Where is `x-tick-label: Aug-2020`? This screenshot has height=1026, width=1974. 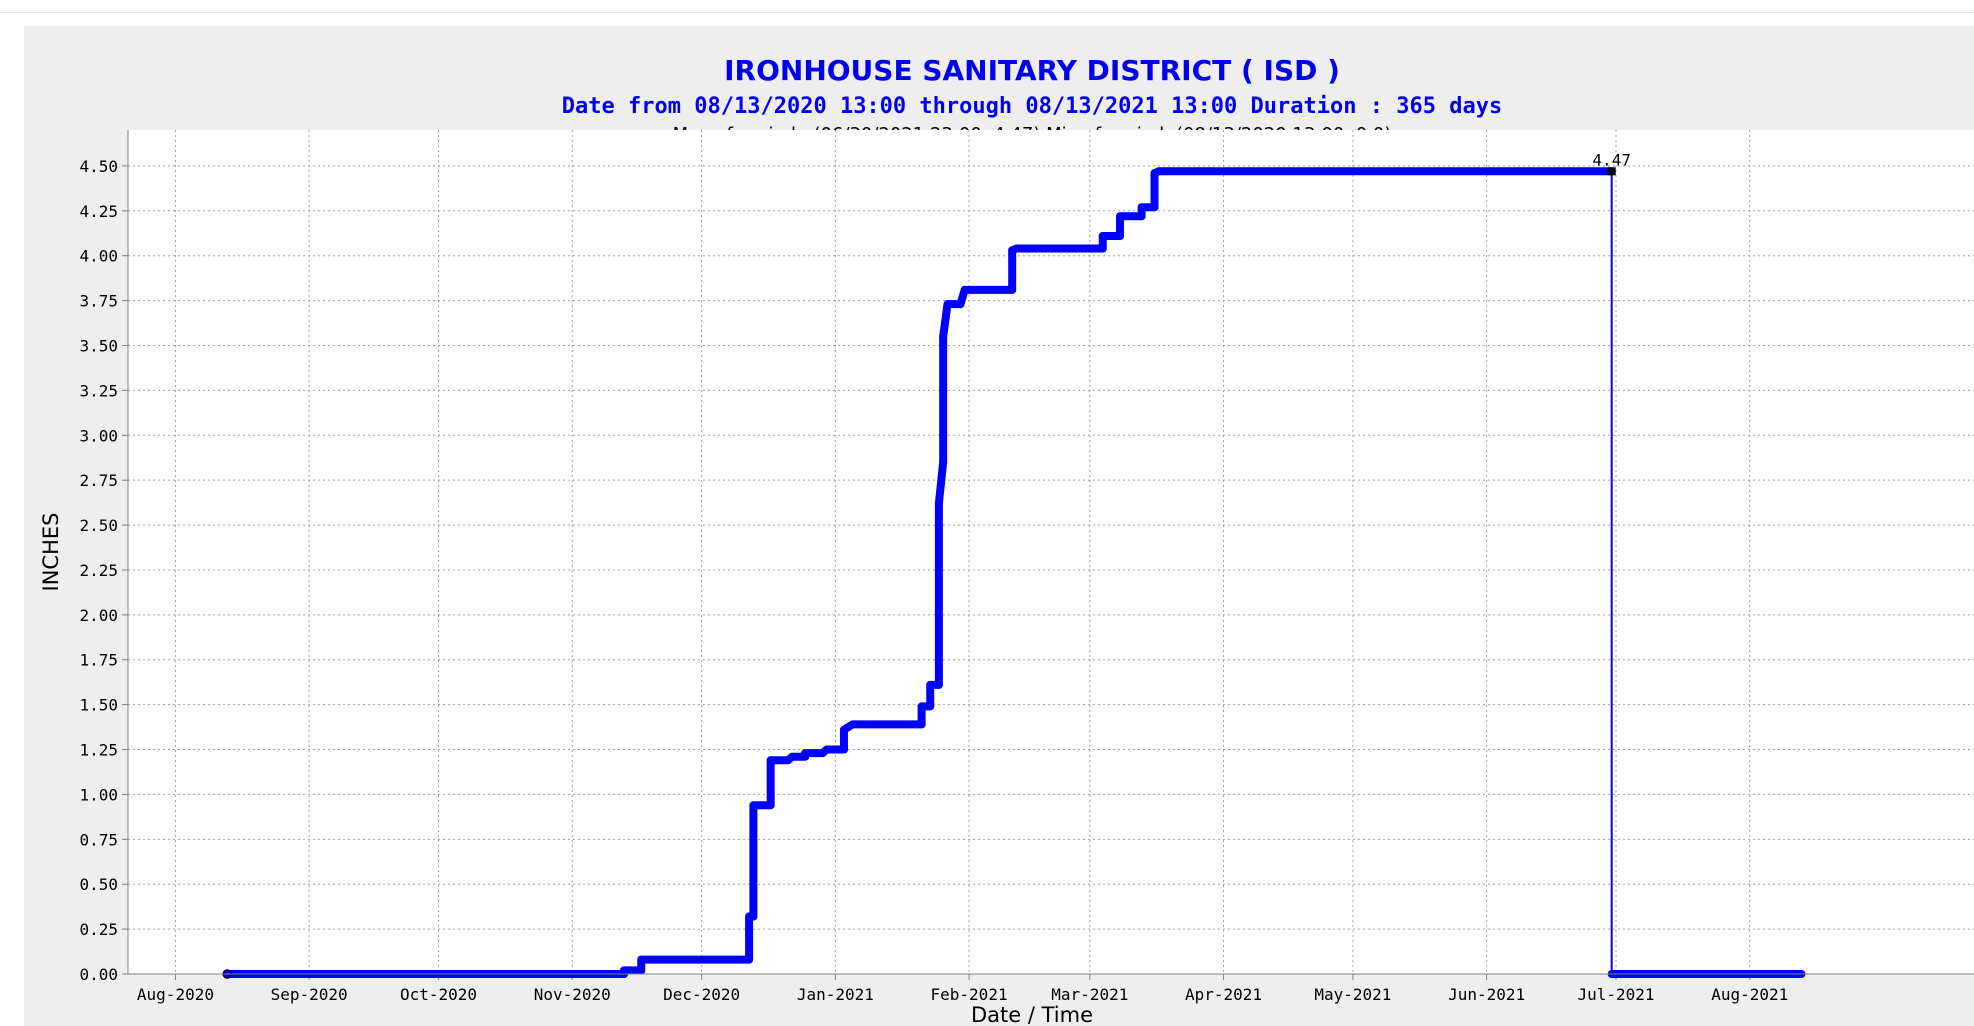
x-tick-label: Aug-2020 is located at coordinates (175, 994).